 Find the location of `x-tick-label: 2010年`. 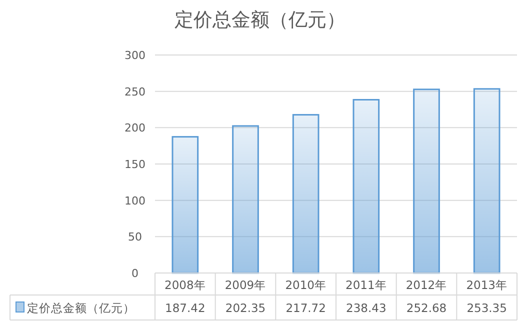

x-tick-label: 2010年 is located at coordinates (305, 285).